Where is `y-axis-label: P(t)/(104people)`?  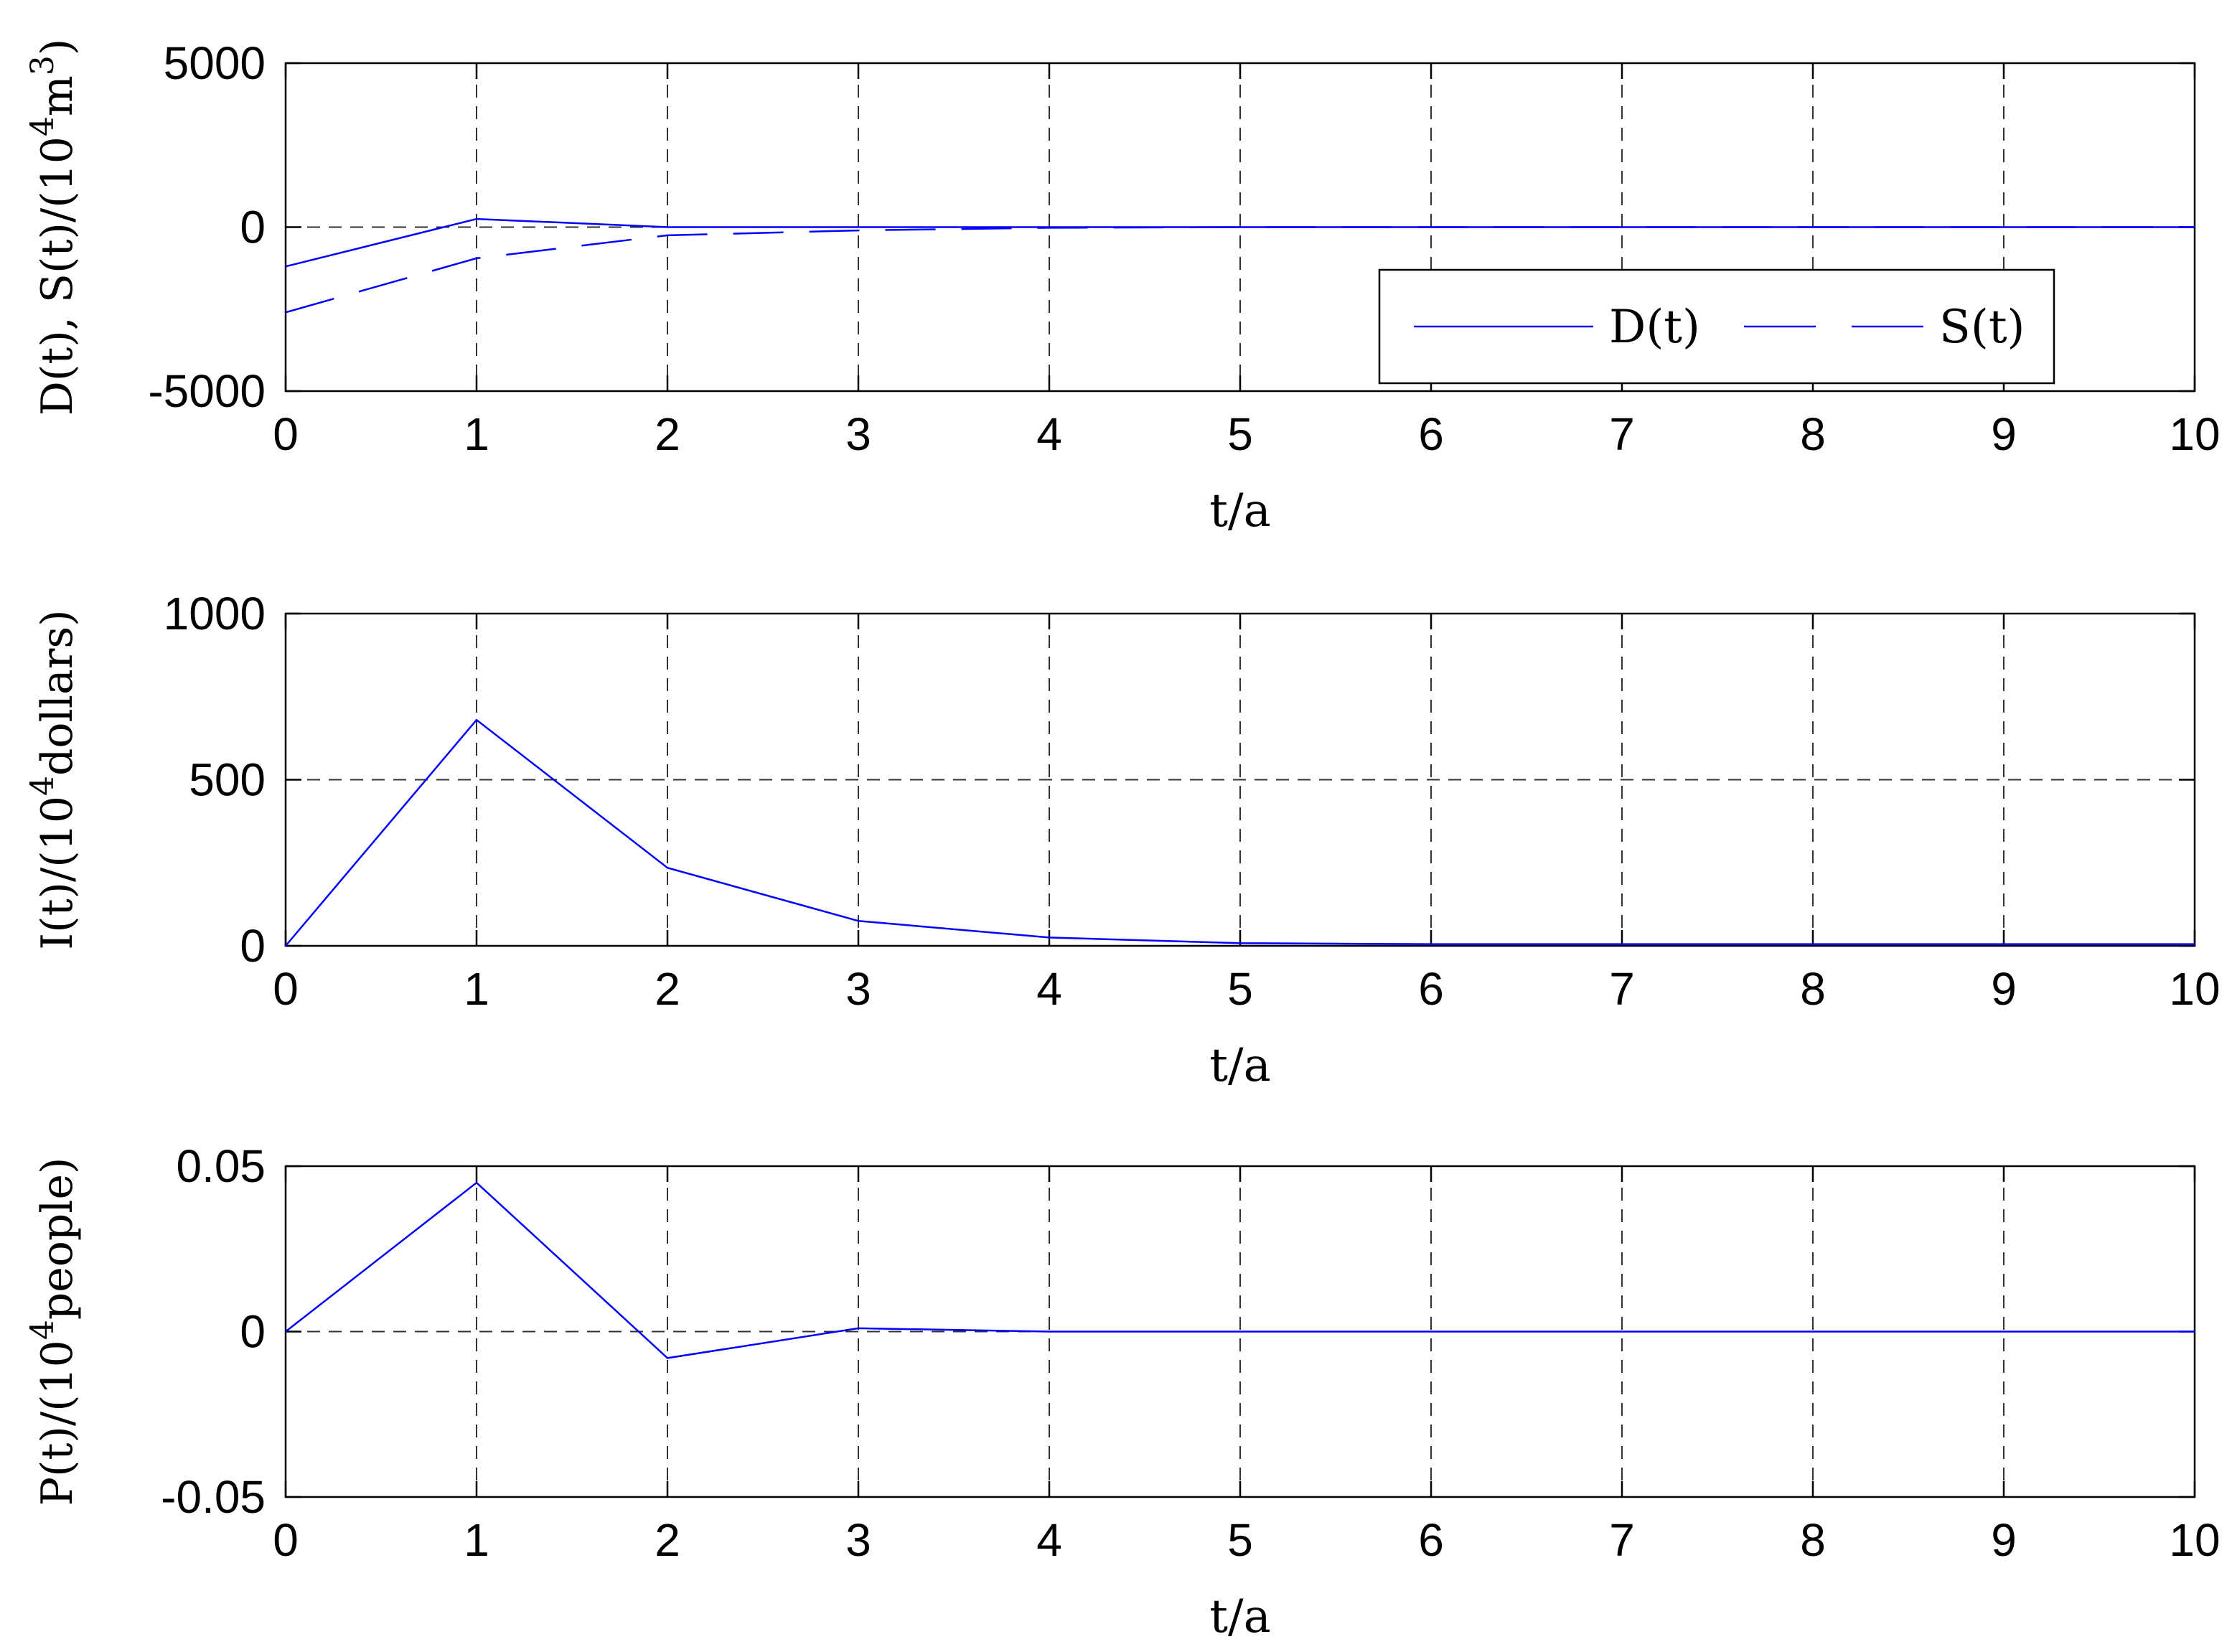 y-axis-label: P(t)/(104people) is located at coordinates (54, 1332).